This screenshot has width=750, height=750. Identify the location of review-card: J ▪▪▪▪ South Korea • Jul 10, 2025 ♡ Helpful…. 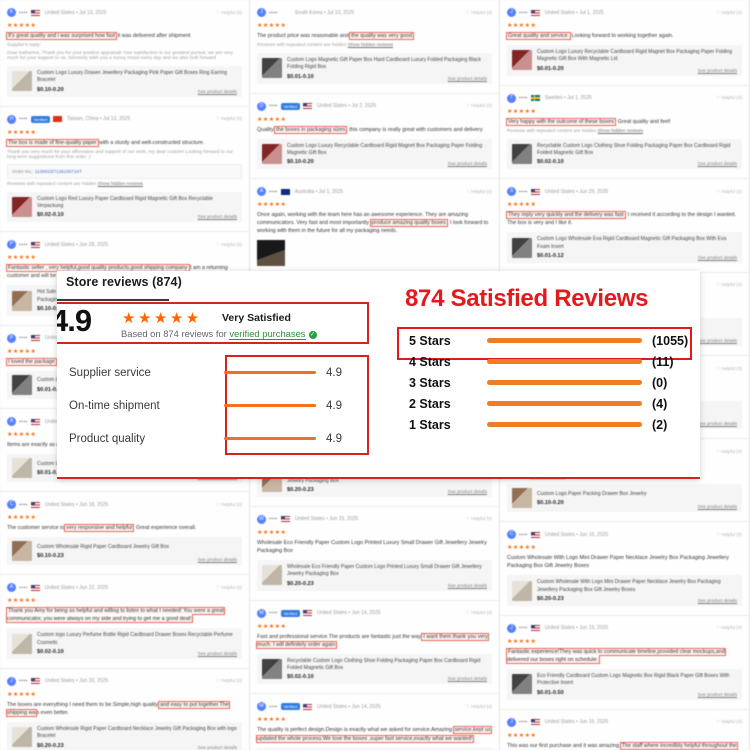
(374, 47).